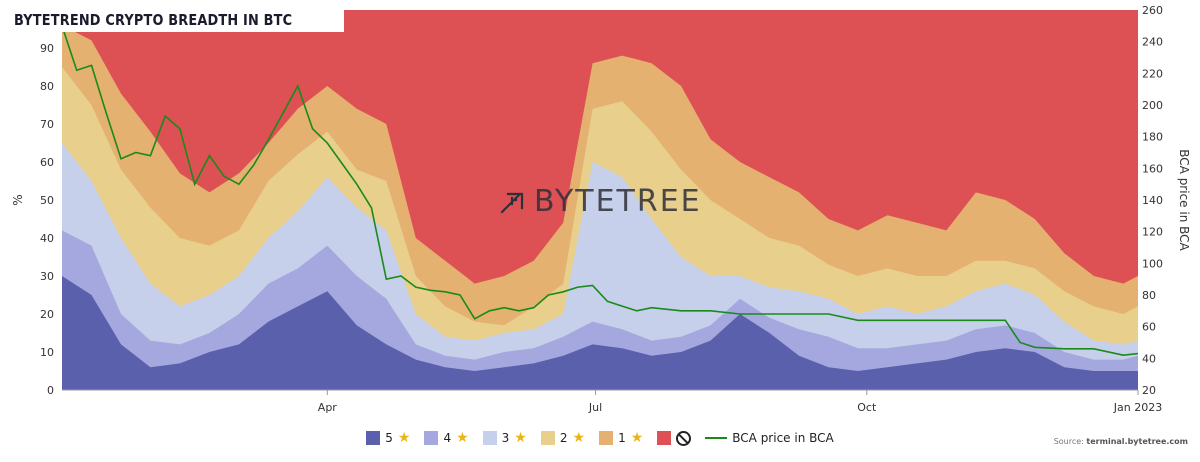 The image size is (1200, 462). I want to click on x-tick-label: Oct, so click(867, 407).